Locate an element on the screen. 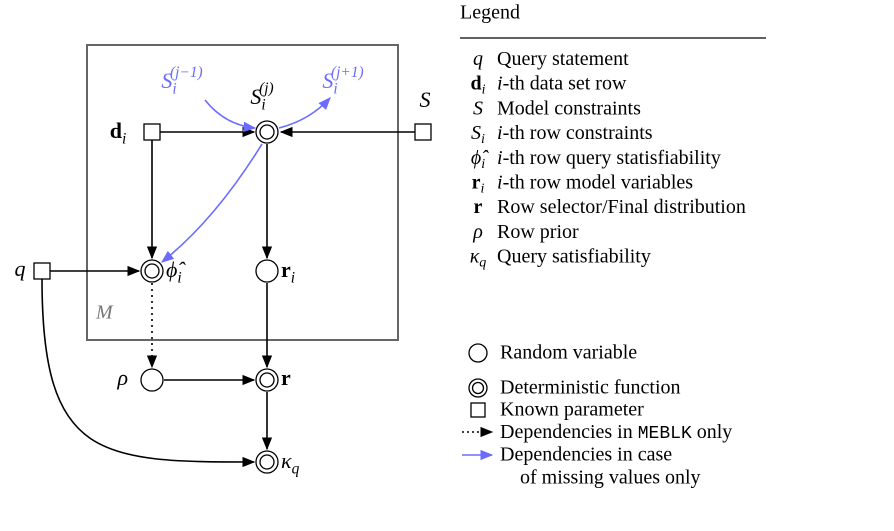  legend-desc: Row selector/Final distribution is located at coordinates (621, 207).